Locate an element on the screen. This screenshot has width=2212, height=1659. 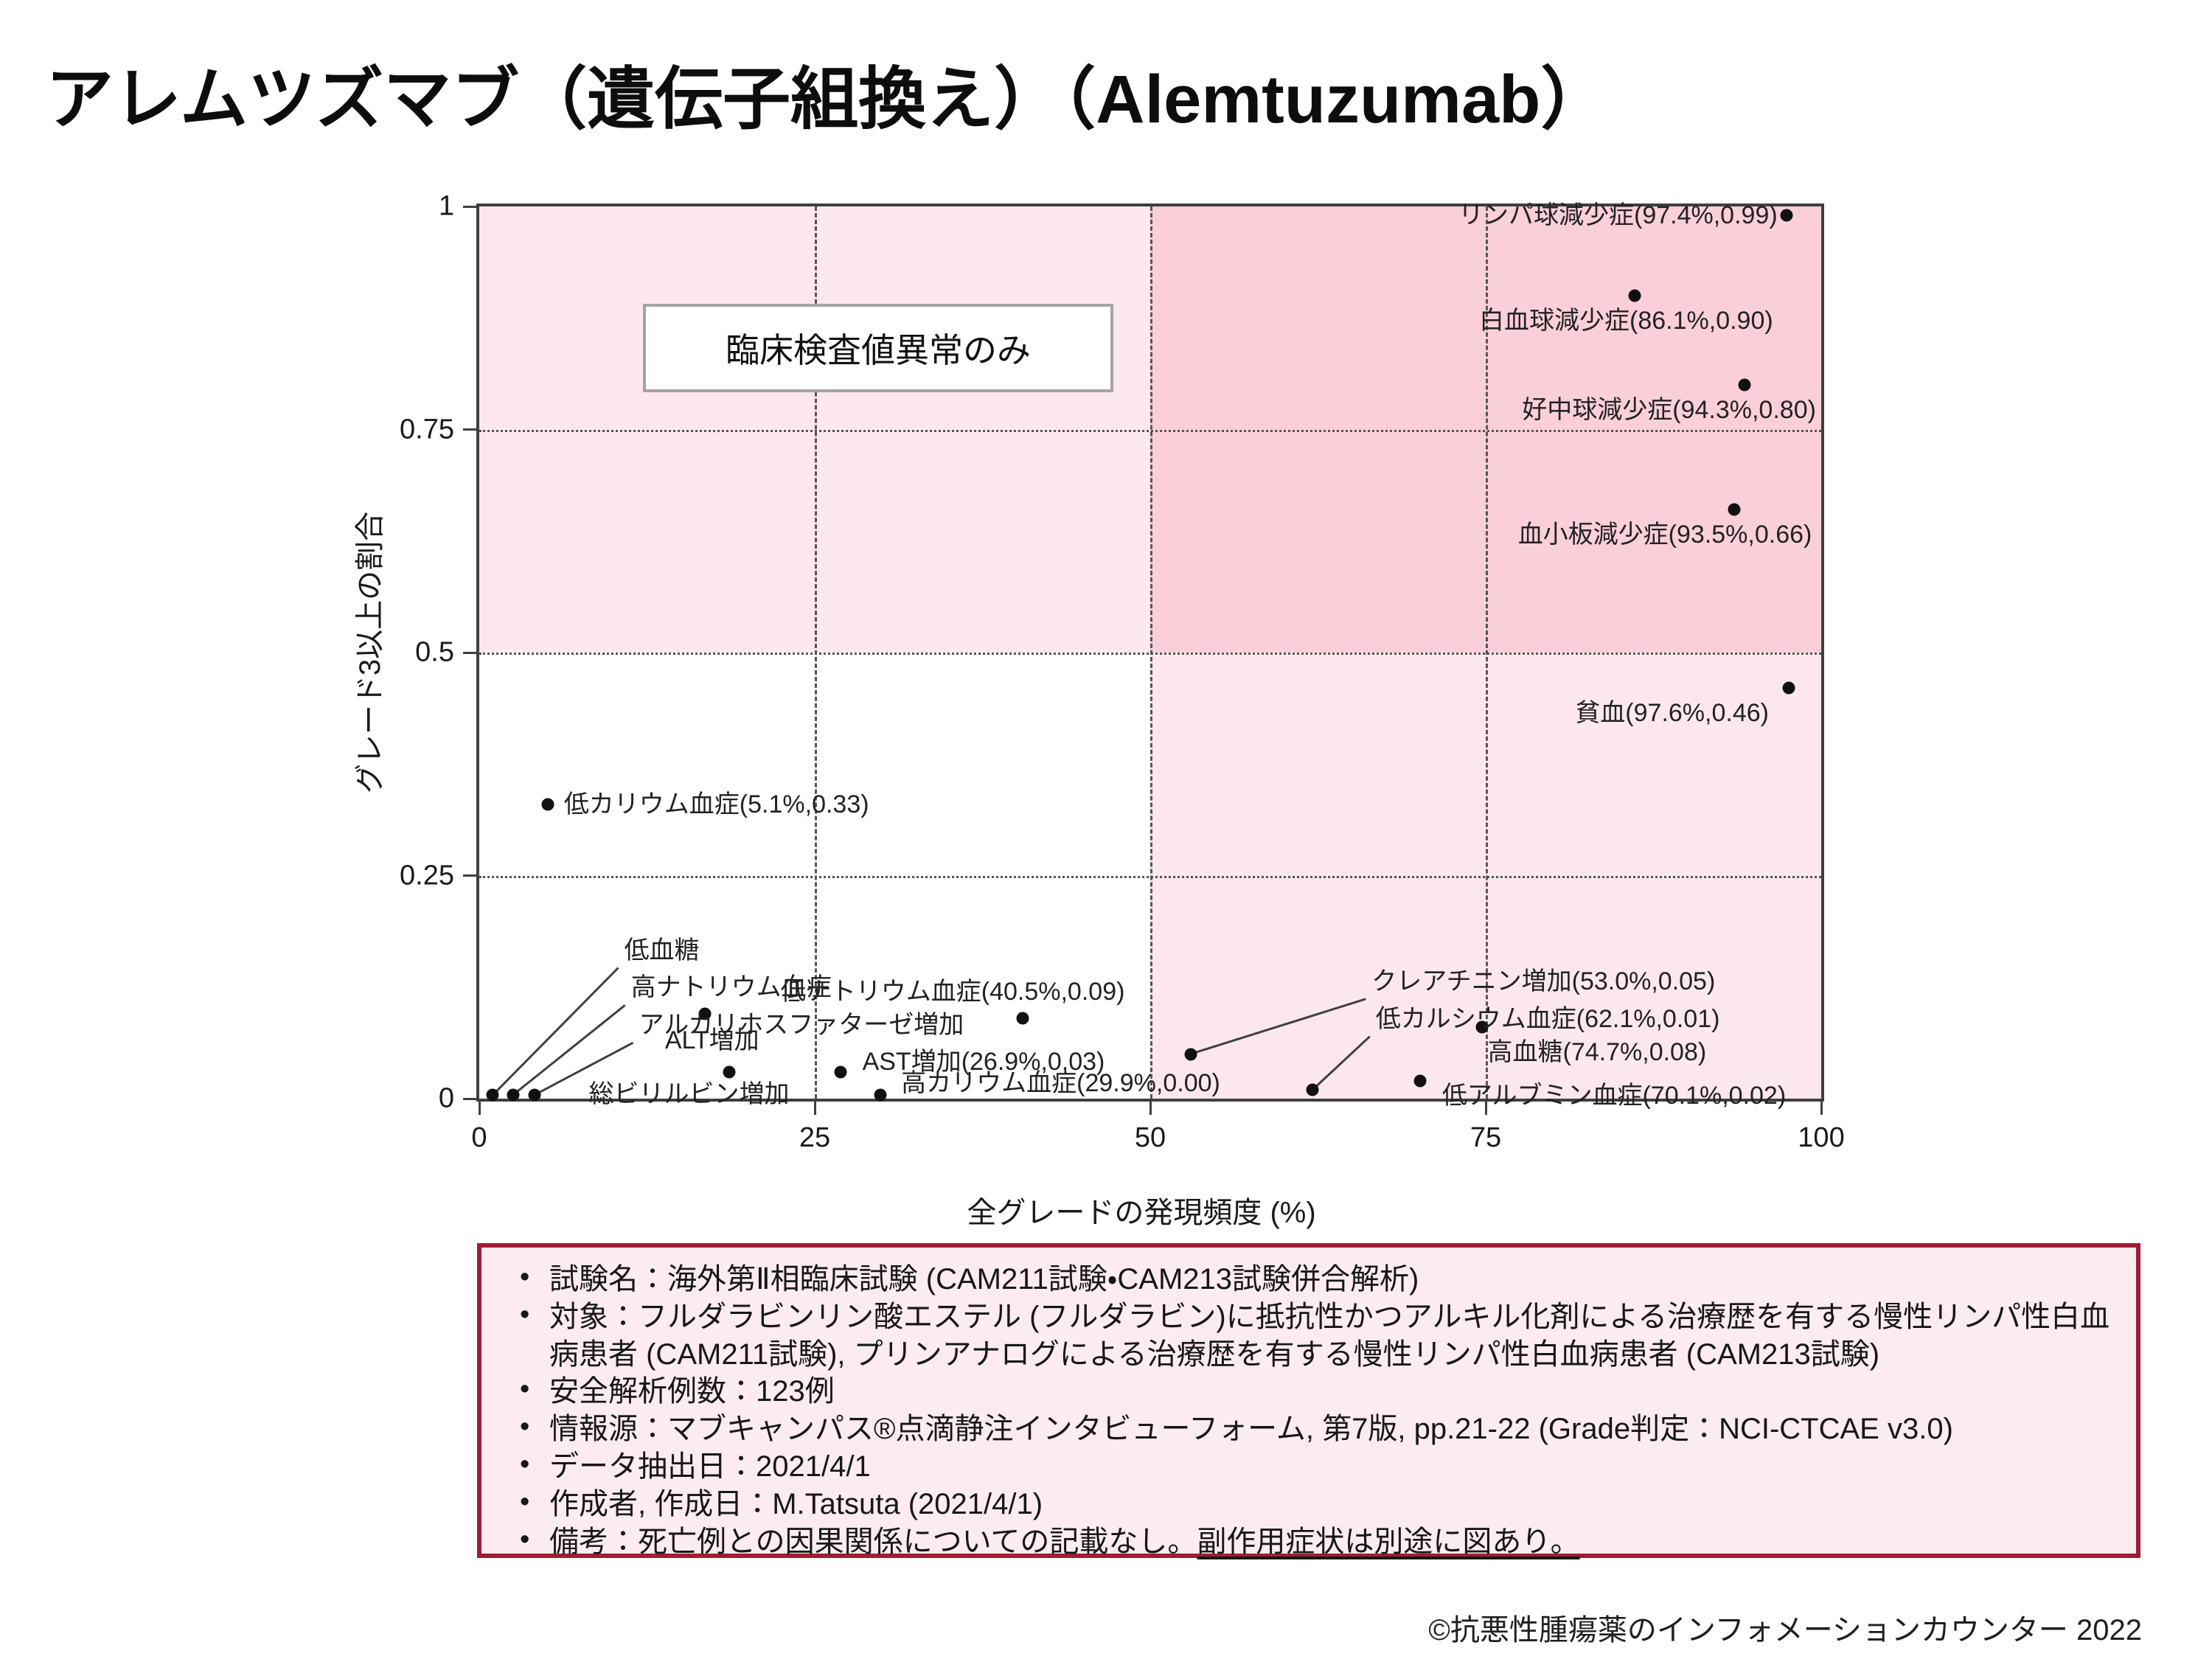
gridline-y-0.75 is located at coordinates (1150, 430).